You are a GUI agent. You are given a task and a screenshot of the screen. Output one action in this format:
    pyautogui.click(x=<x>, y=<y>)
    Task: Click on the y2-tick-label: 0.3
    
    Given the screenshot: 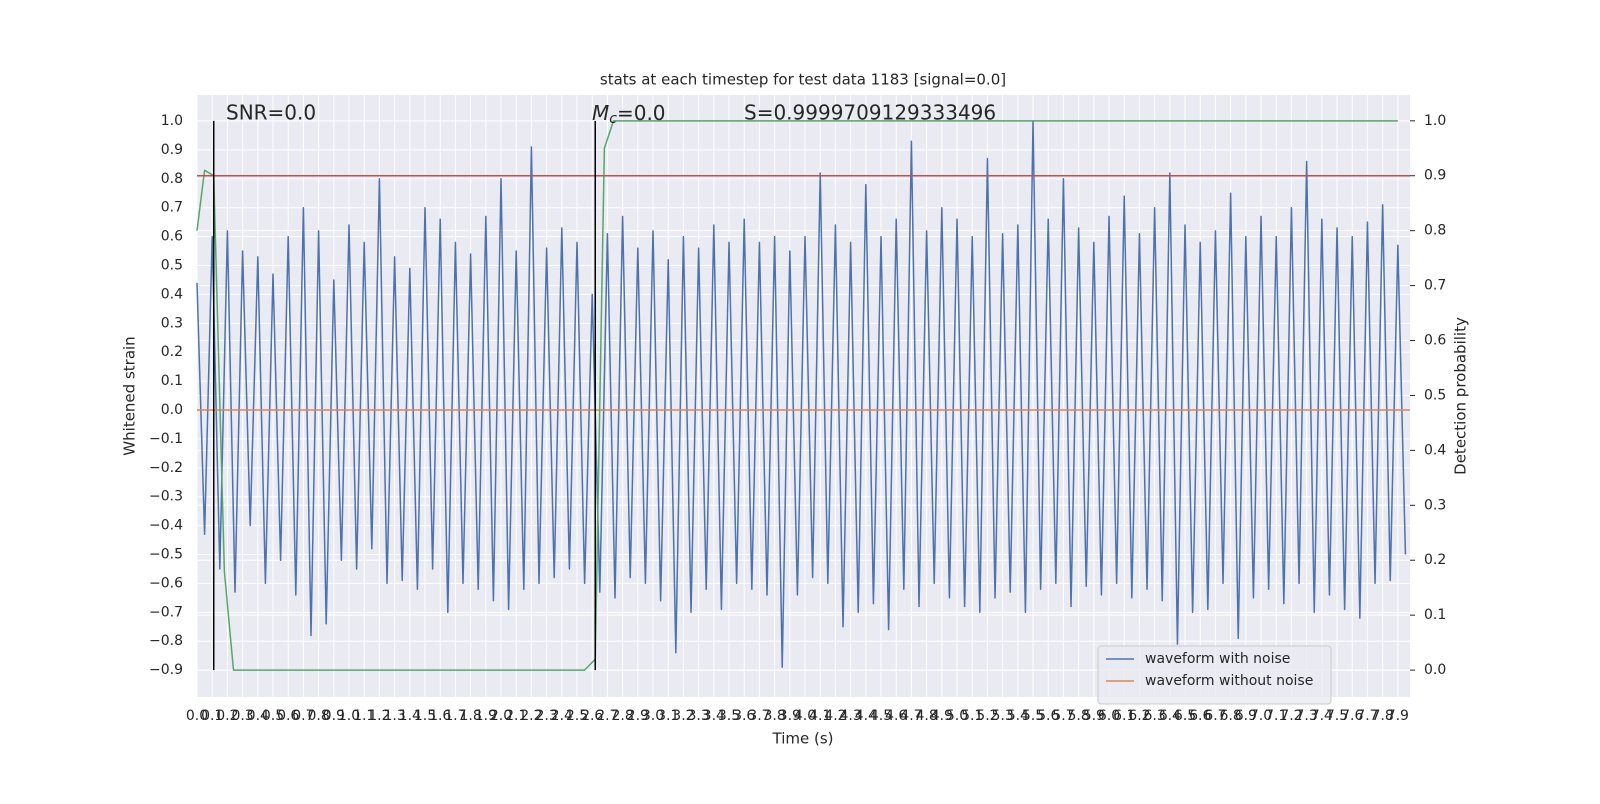 What is the action you would take?
    pyautogui.click(x=1435, y=505)
    